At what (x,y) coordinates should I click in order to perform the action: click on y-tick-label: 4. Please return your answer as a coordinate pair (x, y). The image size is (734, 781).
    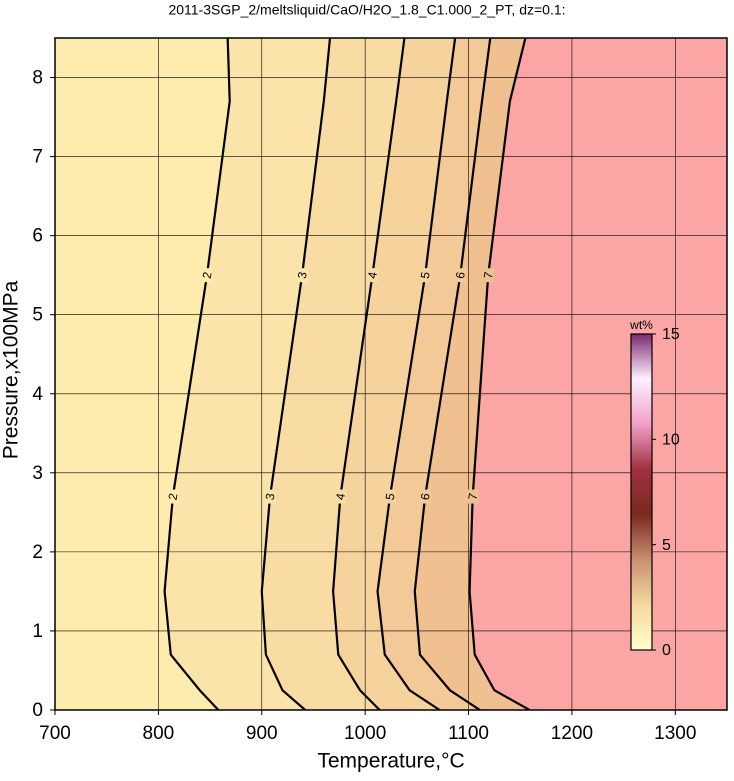
    Looking at the image, I should click on (37, 394).